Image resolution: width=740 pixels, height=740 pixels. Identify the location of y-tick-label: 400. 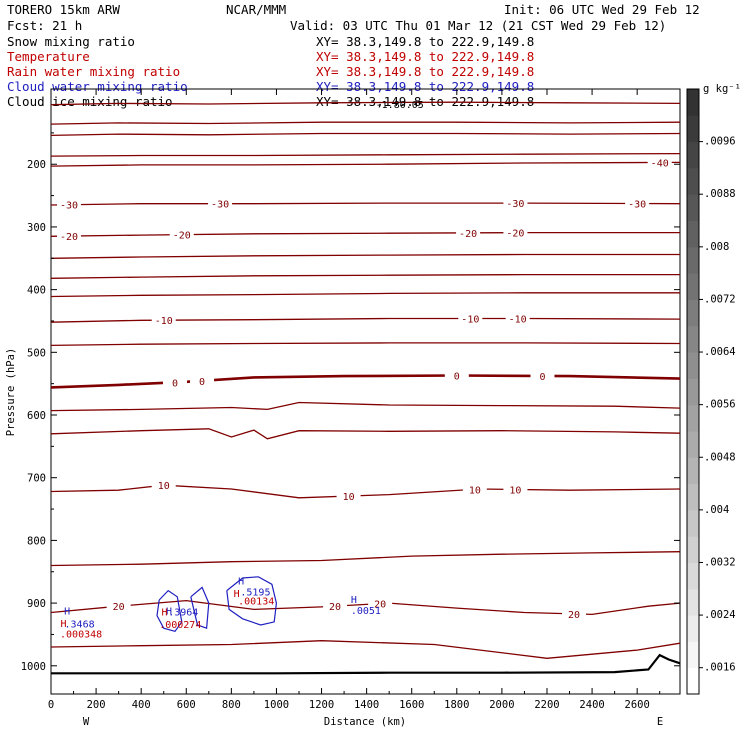
(36, 291).